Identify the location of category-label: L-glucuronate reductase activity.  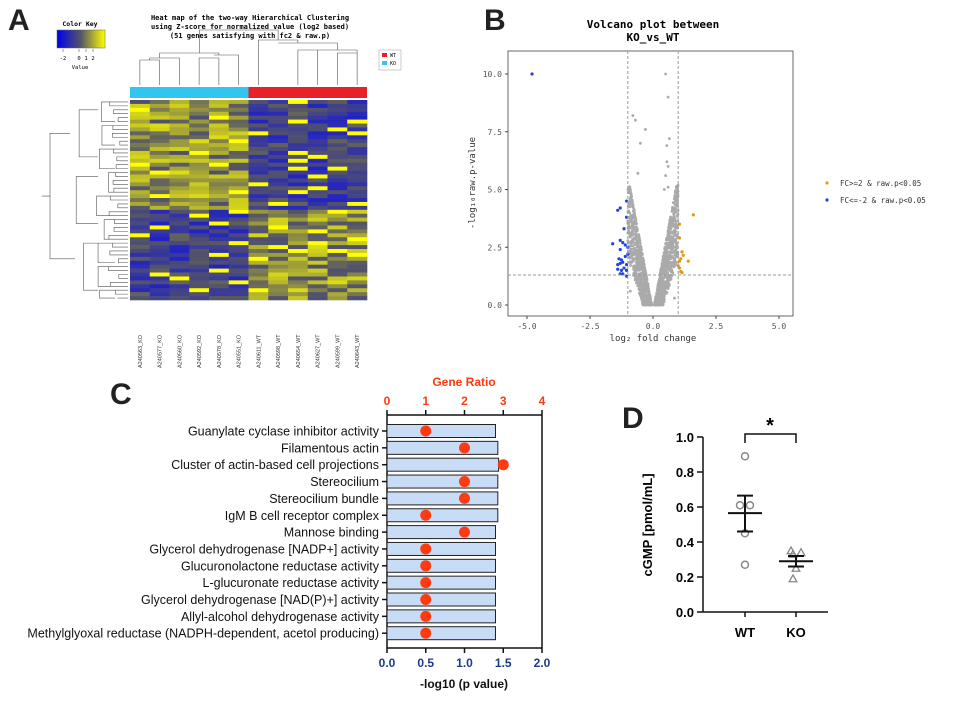
(291, 583).